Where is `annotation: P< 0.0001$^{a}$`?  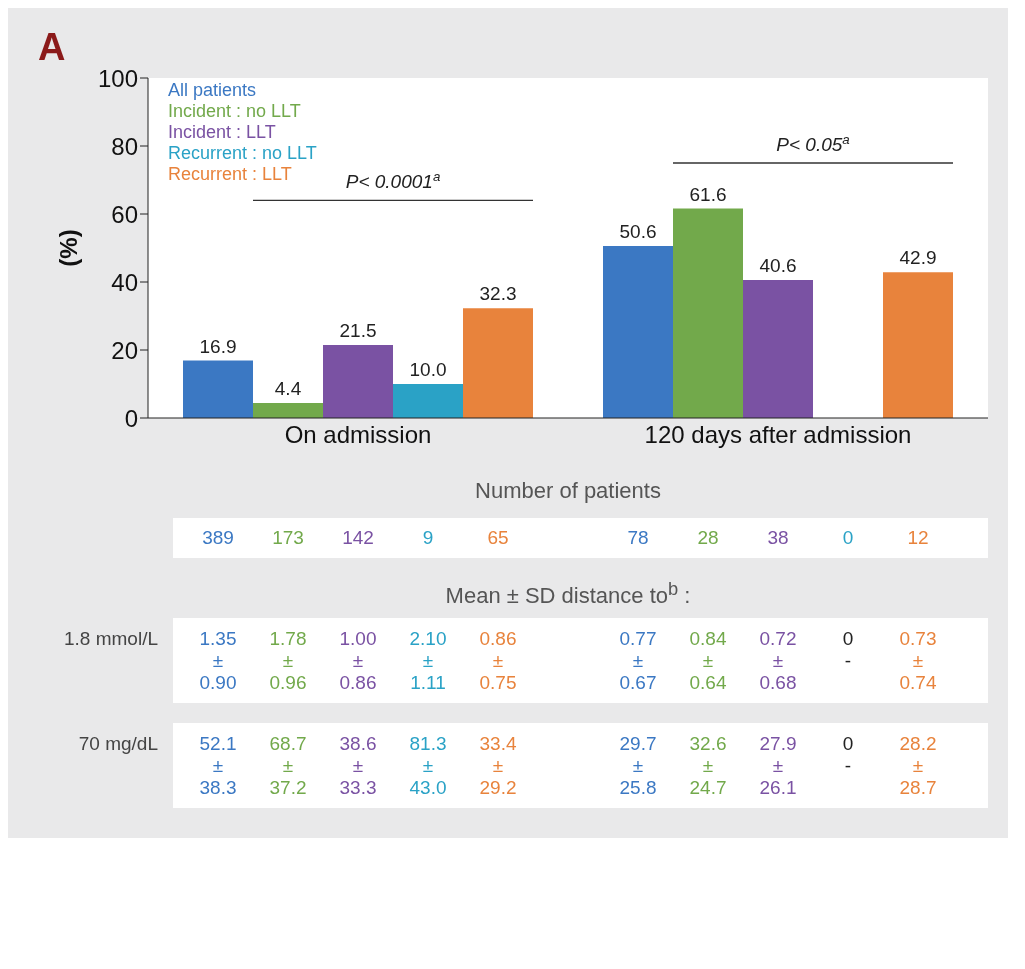 annotation: P< 0.0001$^{a}$ is located at coordinates (393, 180).